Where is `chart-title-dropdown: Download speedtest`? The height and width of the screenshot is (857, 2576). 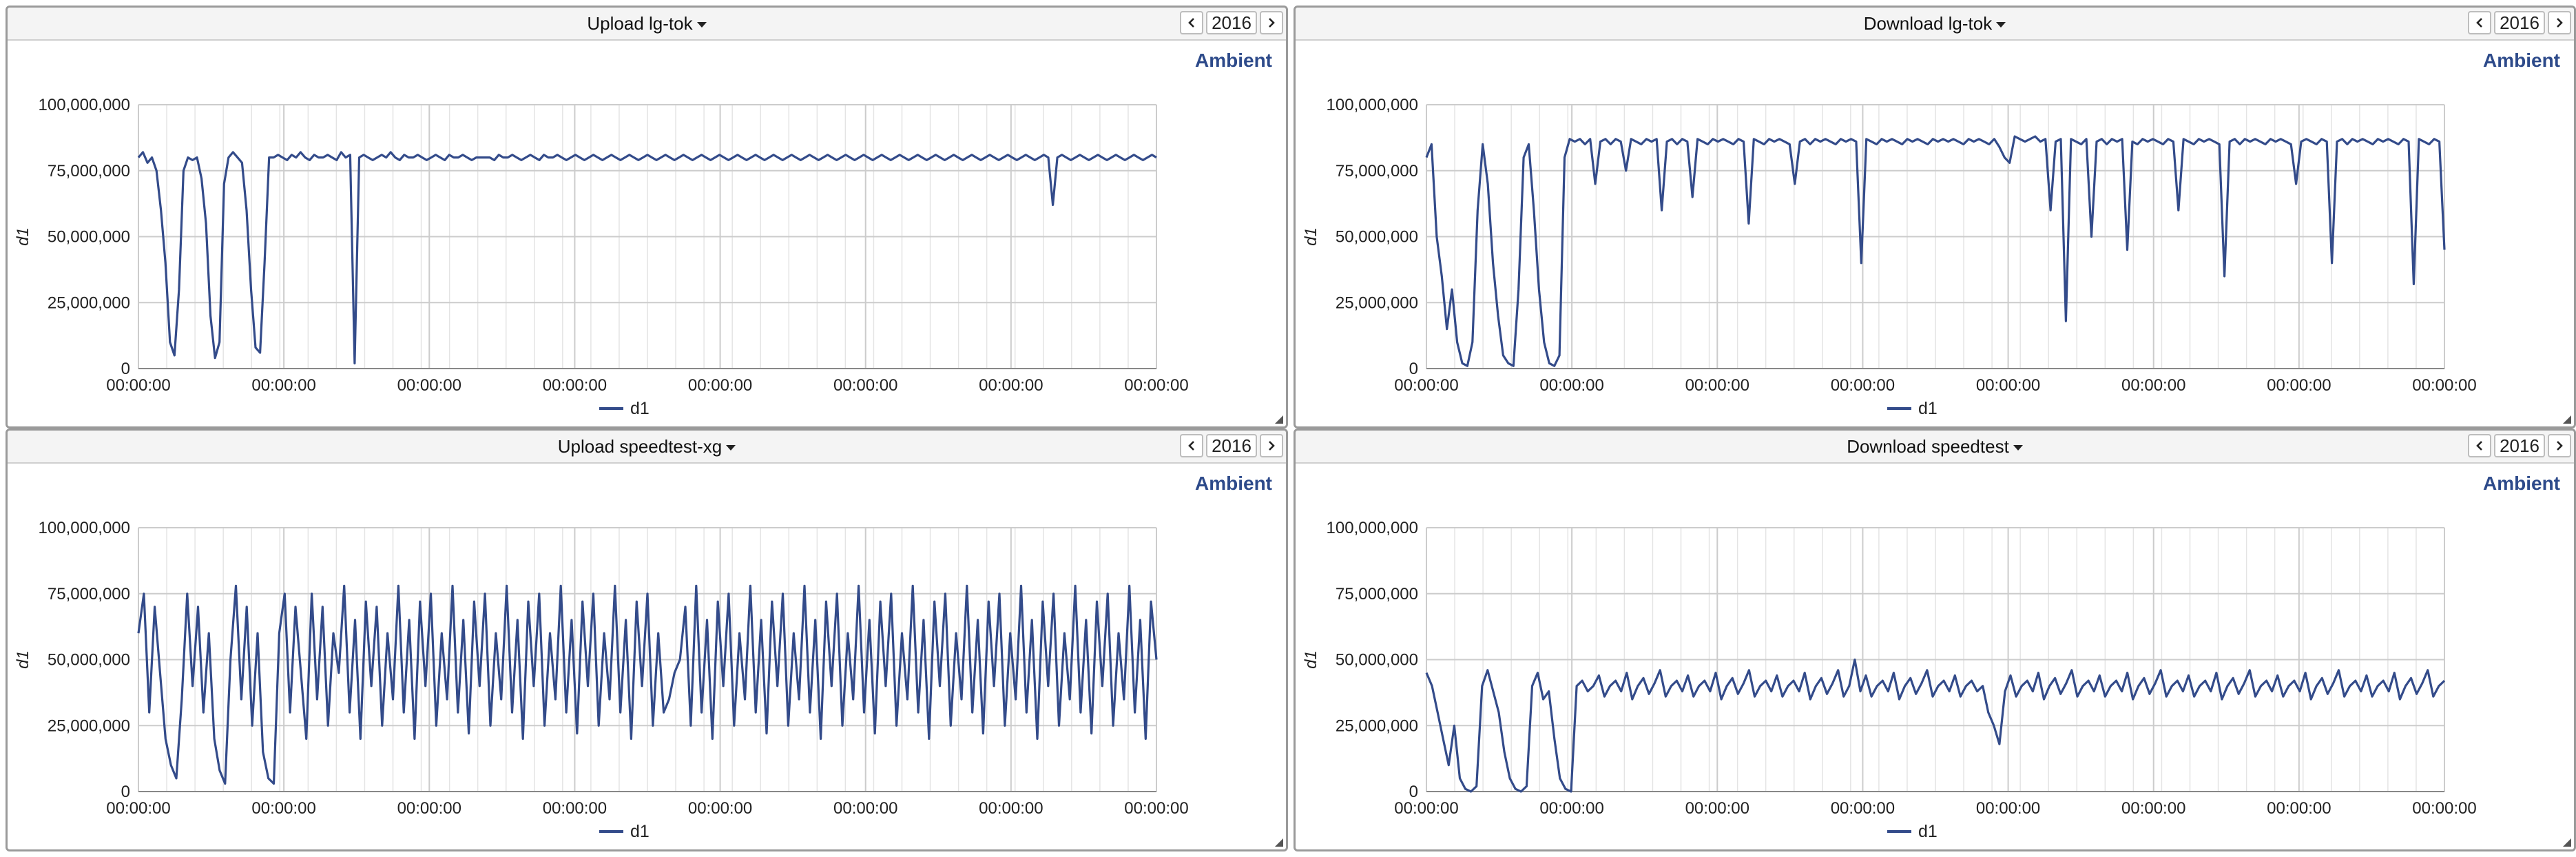
chart-title-dropdown: Download speedtest is located at coordinates (1935, 447).